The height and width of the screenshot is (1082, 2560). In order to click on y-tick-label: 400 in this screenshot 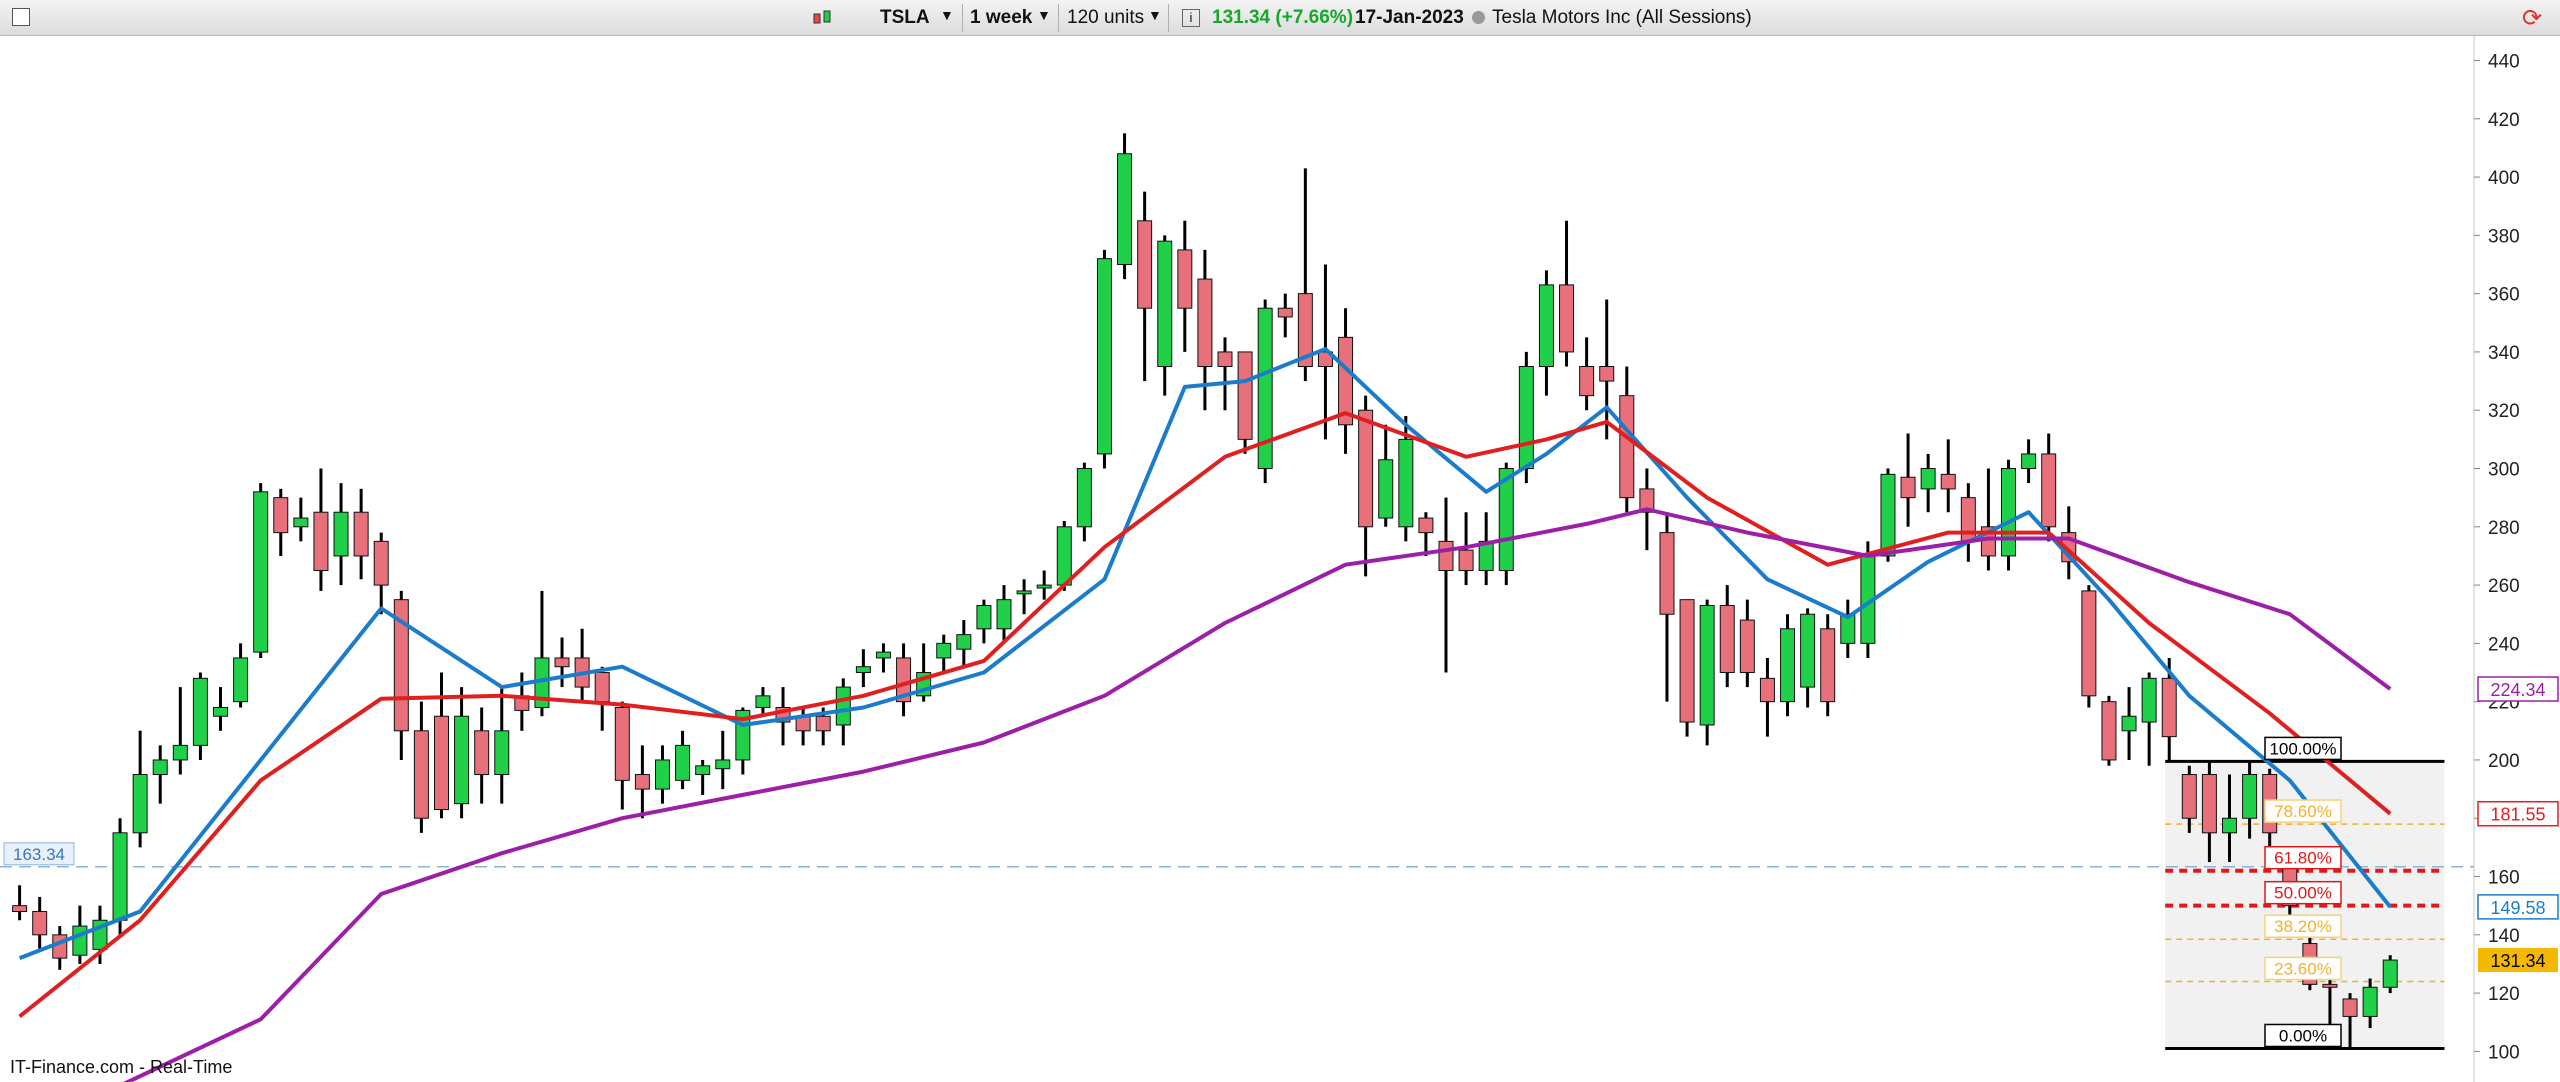, I will do `click(2504, 178)`.